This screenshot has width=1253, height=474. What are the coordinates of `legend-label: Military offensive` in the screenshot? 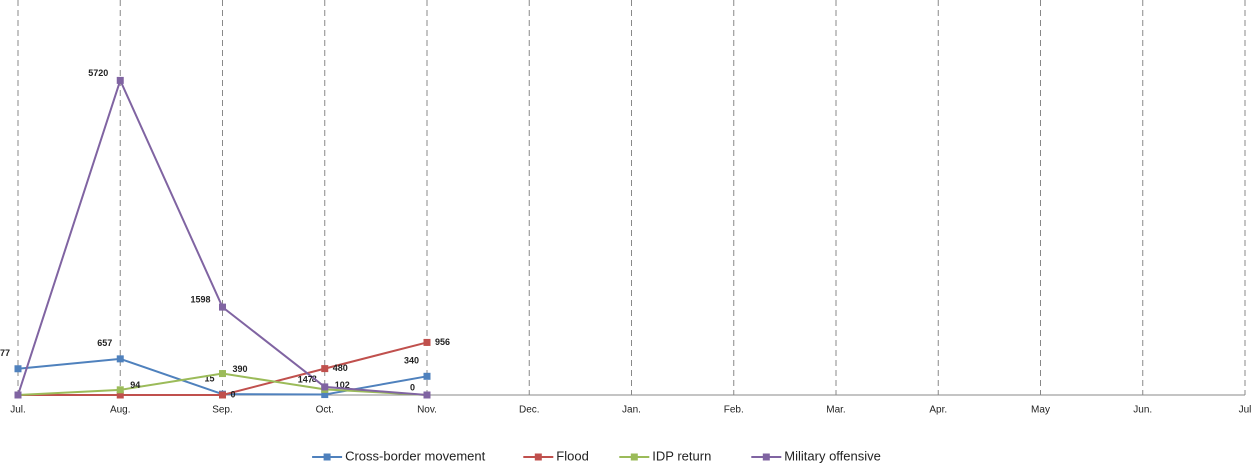 It's located at (832, 455).